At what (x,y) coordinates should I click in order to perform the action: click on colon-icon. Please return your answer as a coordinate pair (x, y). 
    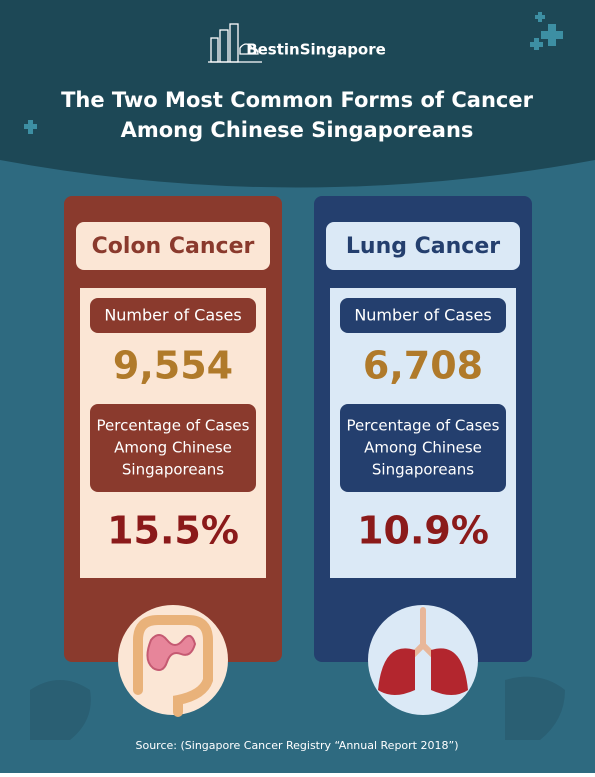
    Looking at the image, I should click on (173, 666).